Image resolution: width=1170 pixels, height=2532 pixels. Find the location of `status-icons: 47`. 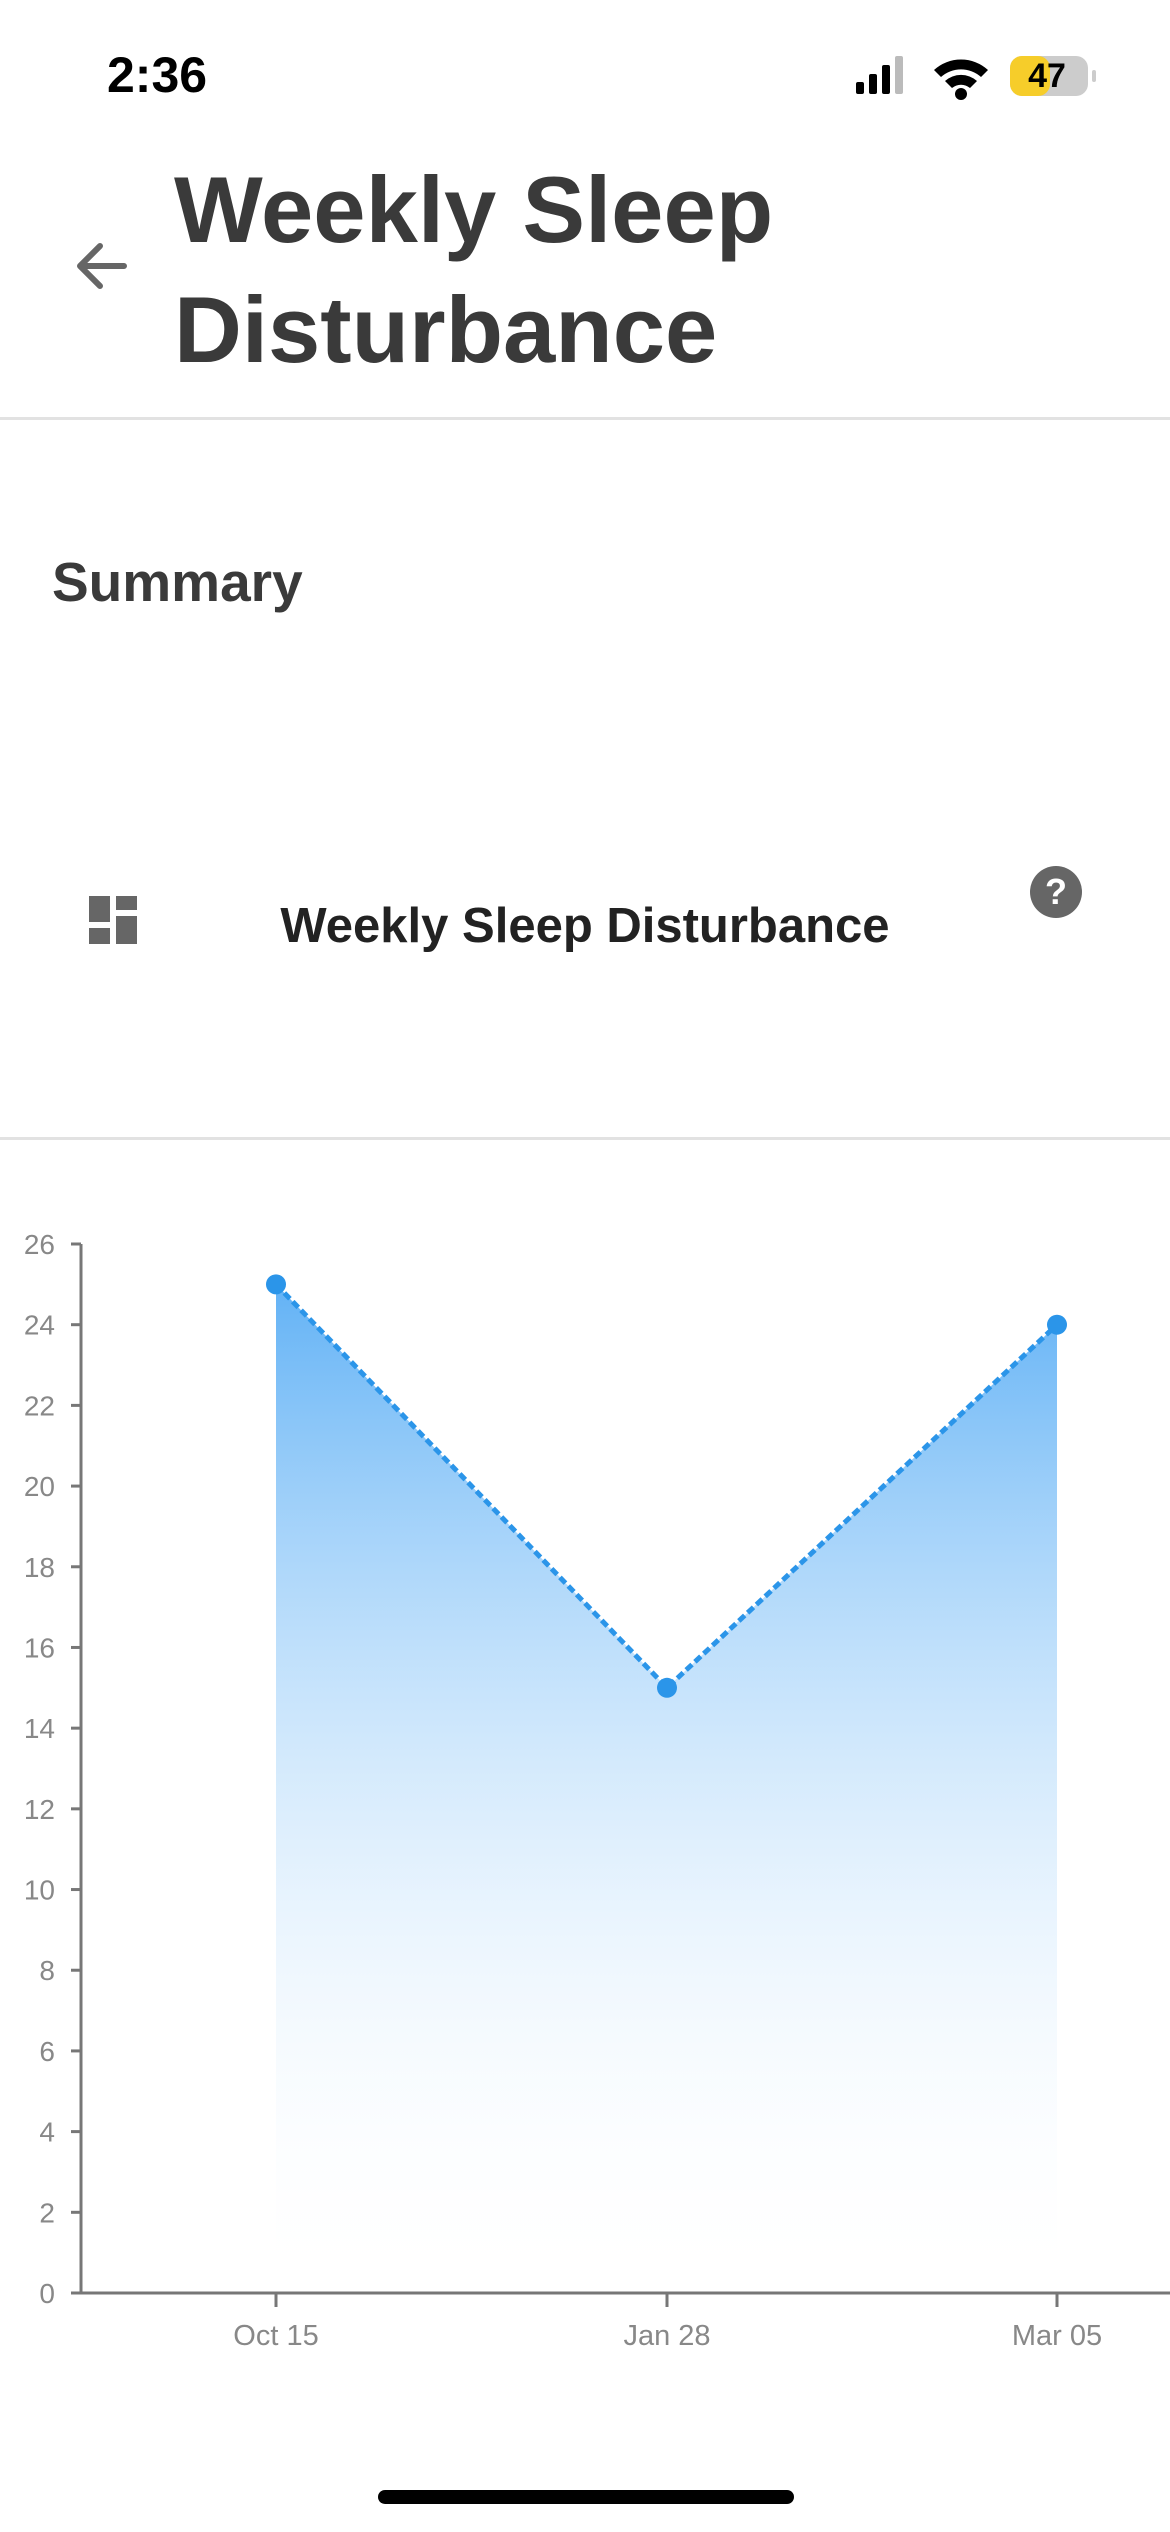

status-icons: 47 is located at coordinates (976, 78).